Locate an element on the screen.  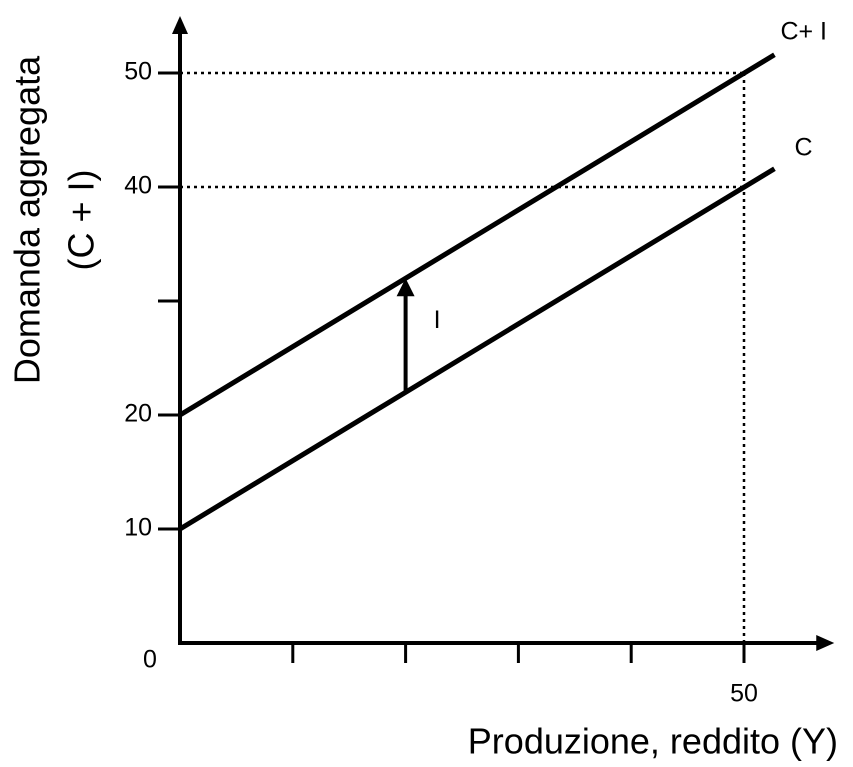
arrow-head is located at coordinates (405, 287).